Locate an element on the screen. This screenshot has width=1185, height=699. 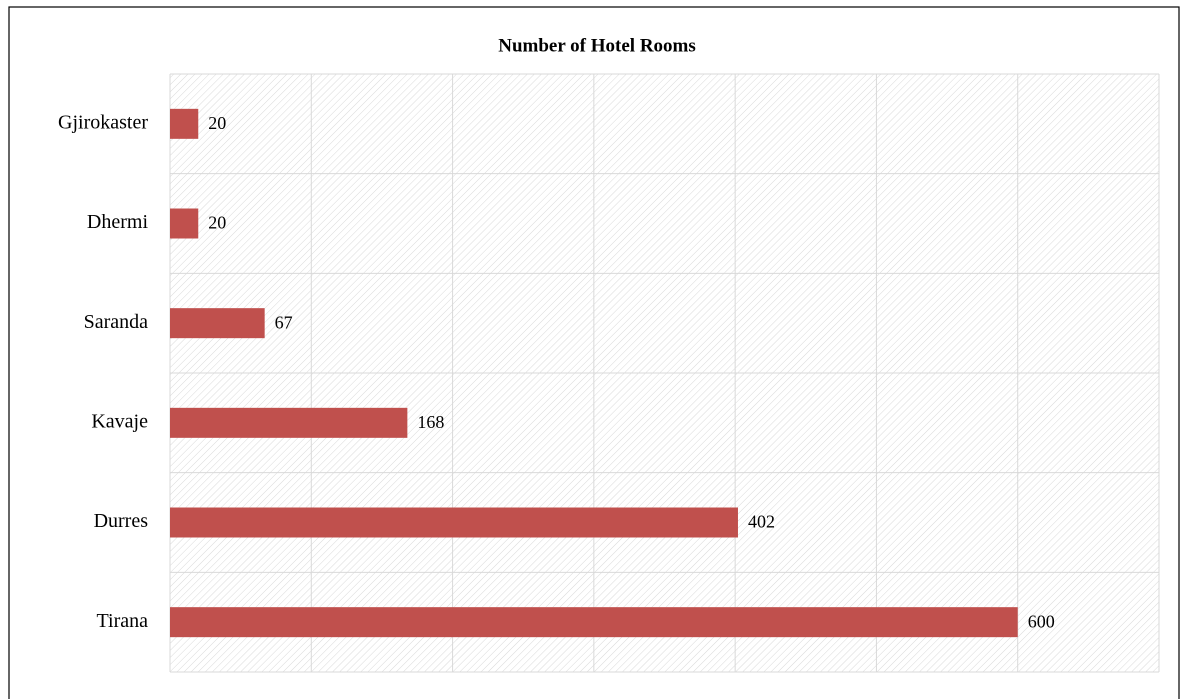
y-tick-label: Tirana is located at coordinates (123, 621).